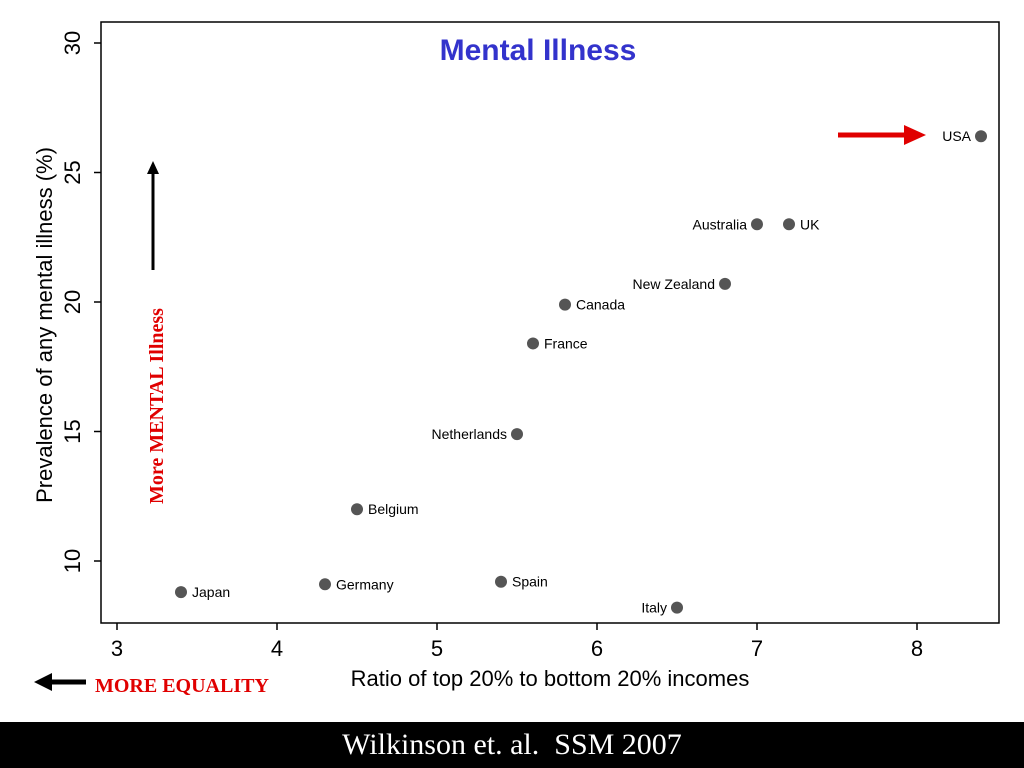 The image size is (1024, 768). I want to click on x-axis: 3 4 5 6 7 8, so click(517, 642).